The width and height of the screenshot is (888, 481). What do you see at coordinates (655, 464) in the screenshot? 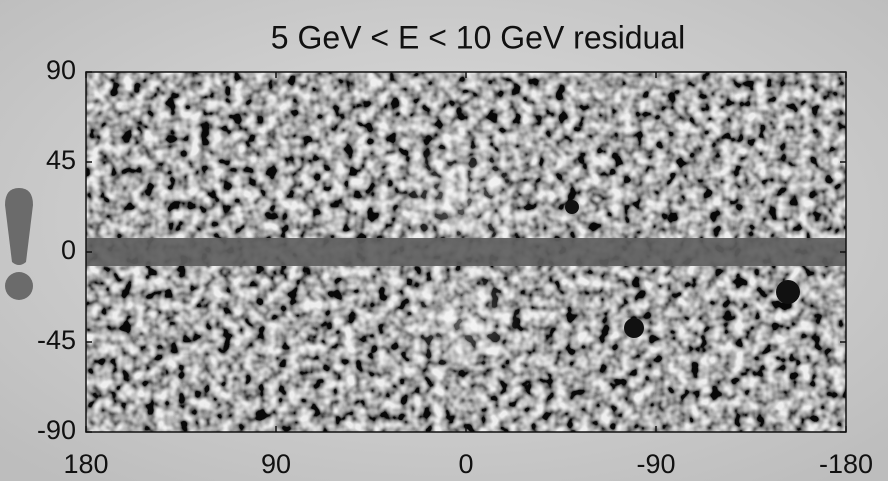
I see `x-tick-label: -90` at bounding box center [655, 464].